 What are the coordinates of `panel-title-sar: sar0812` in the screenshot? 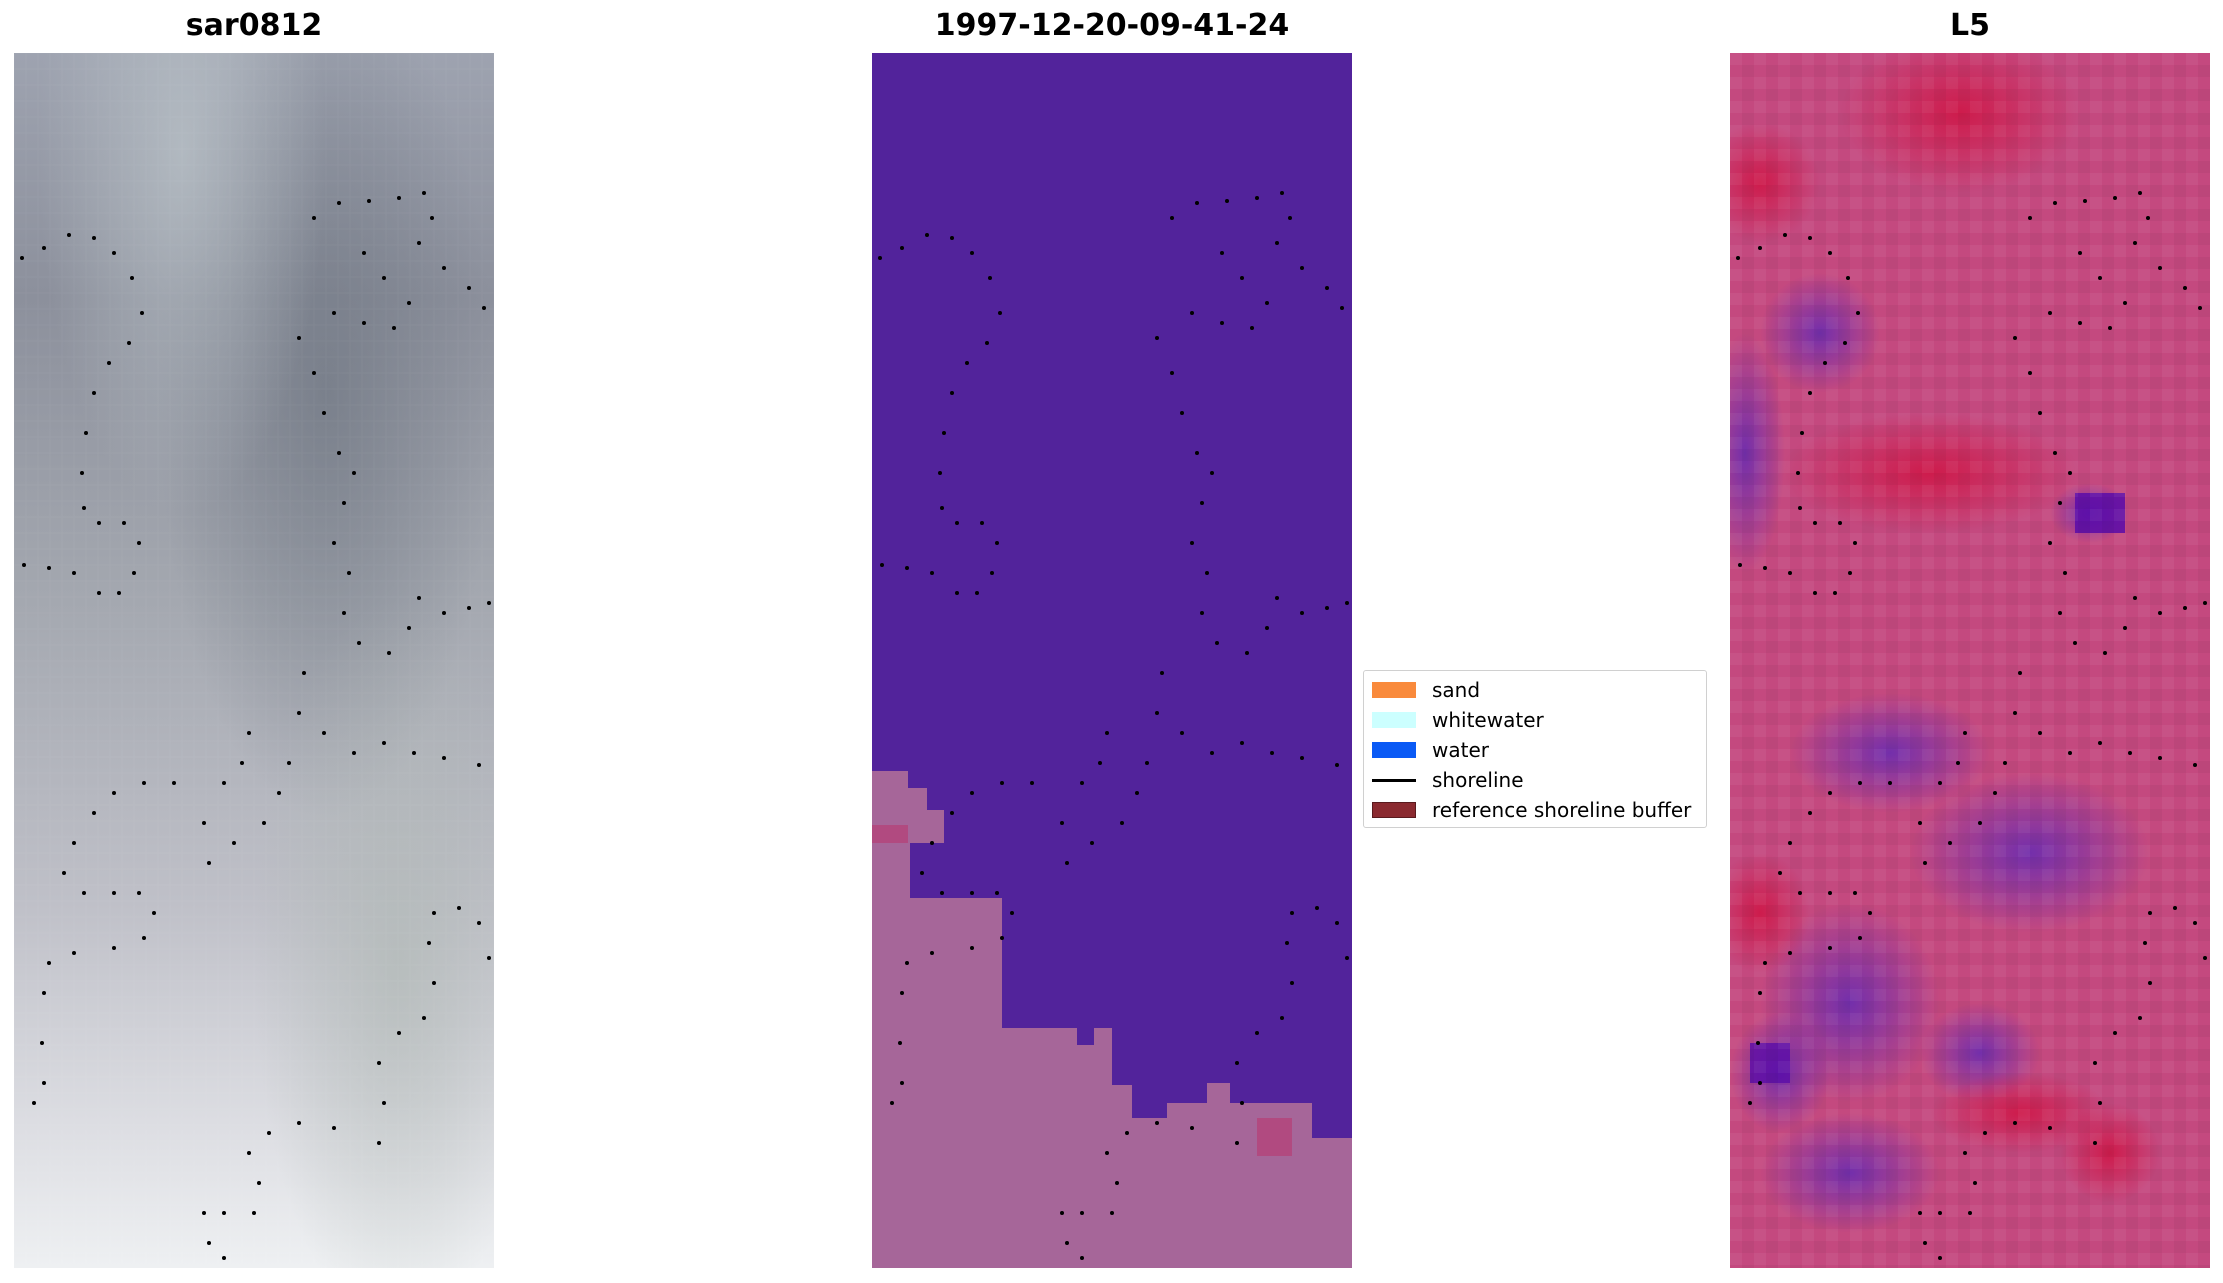 It's located at (254, 25).